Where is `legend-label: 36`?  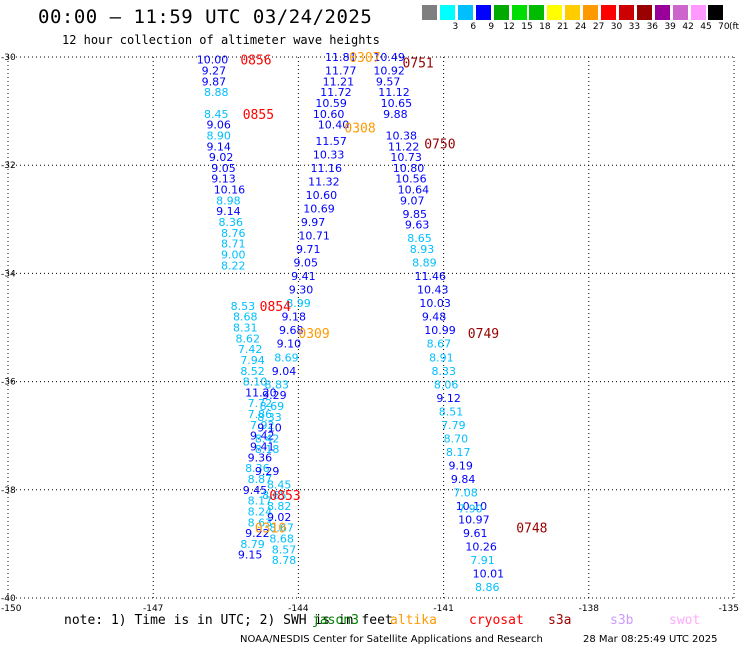
legend-label: 36 is located at coordinates (652, 27).